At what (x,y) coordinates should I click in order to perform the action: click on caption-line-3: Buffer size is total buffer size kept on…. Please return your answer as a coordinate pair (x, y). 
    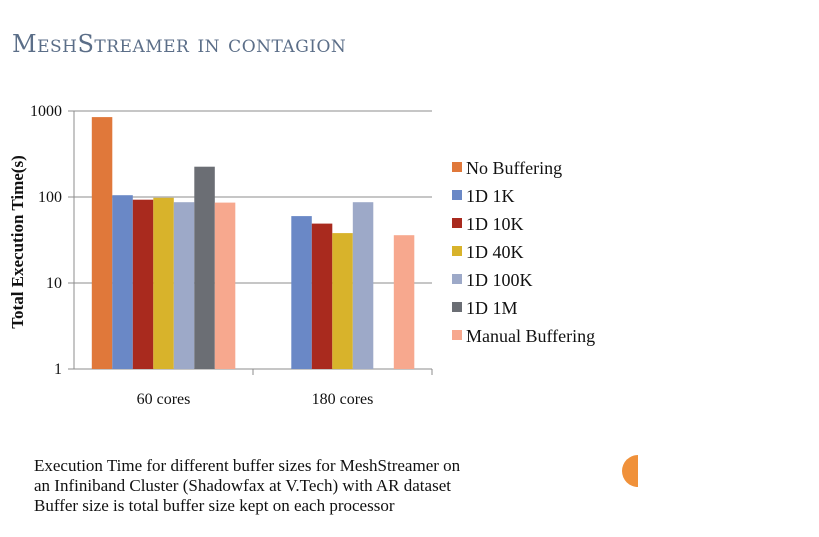
    Looking at the image, I should click on (214, 505).